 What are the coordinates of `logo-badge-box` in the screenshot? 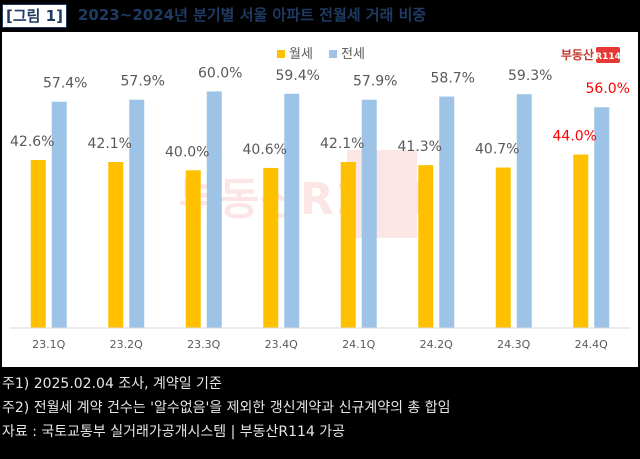 It's located at (608, 55).